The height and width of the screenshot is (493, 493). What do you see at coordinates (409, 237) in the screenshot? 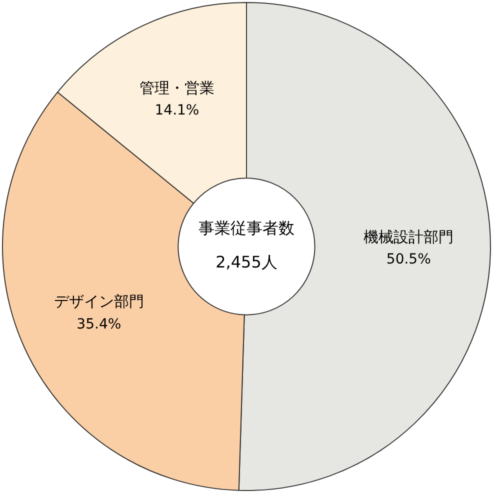
I see `slice-label: 機械設計部門` at bounding box center [409, 237].